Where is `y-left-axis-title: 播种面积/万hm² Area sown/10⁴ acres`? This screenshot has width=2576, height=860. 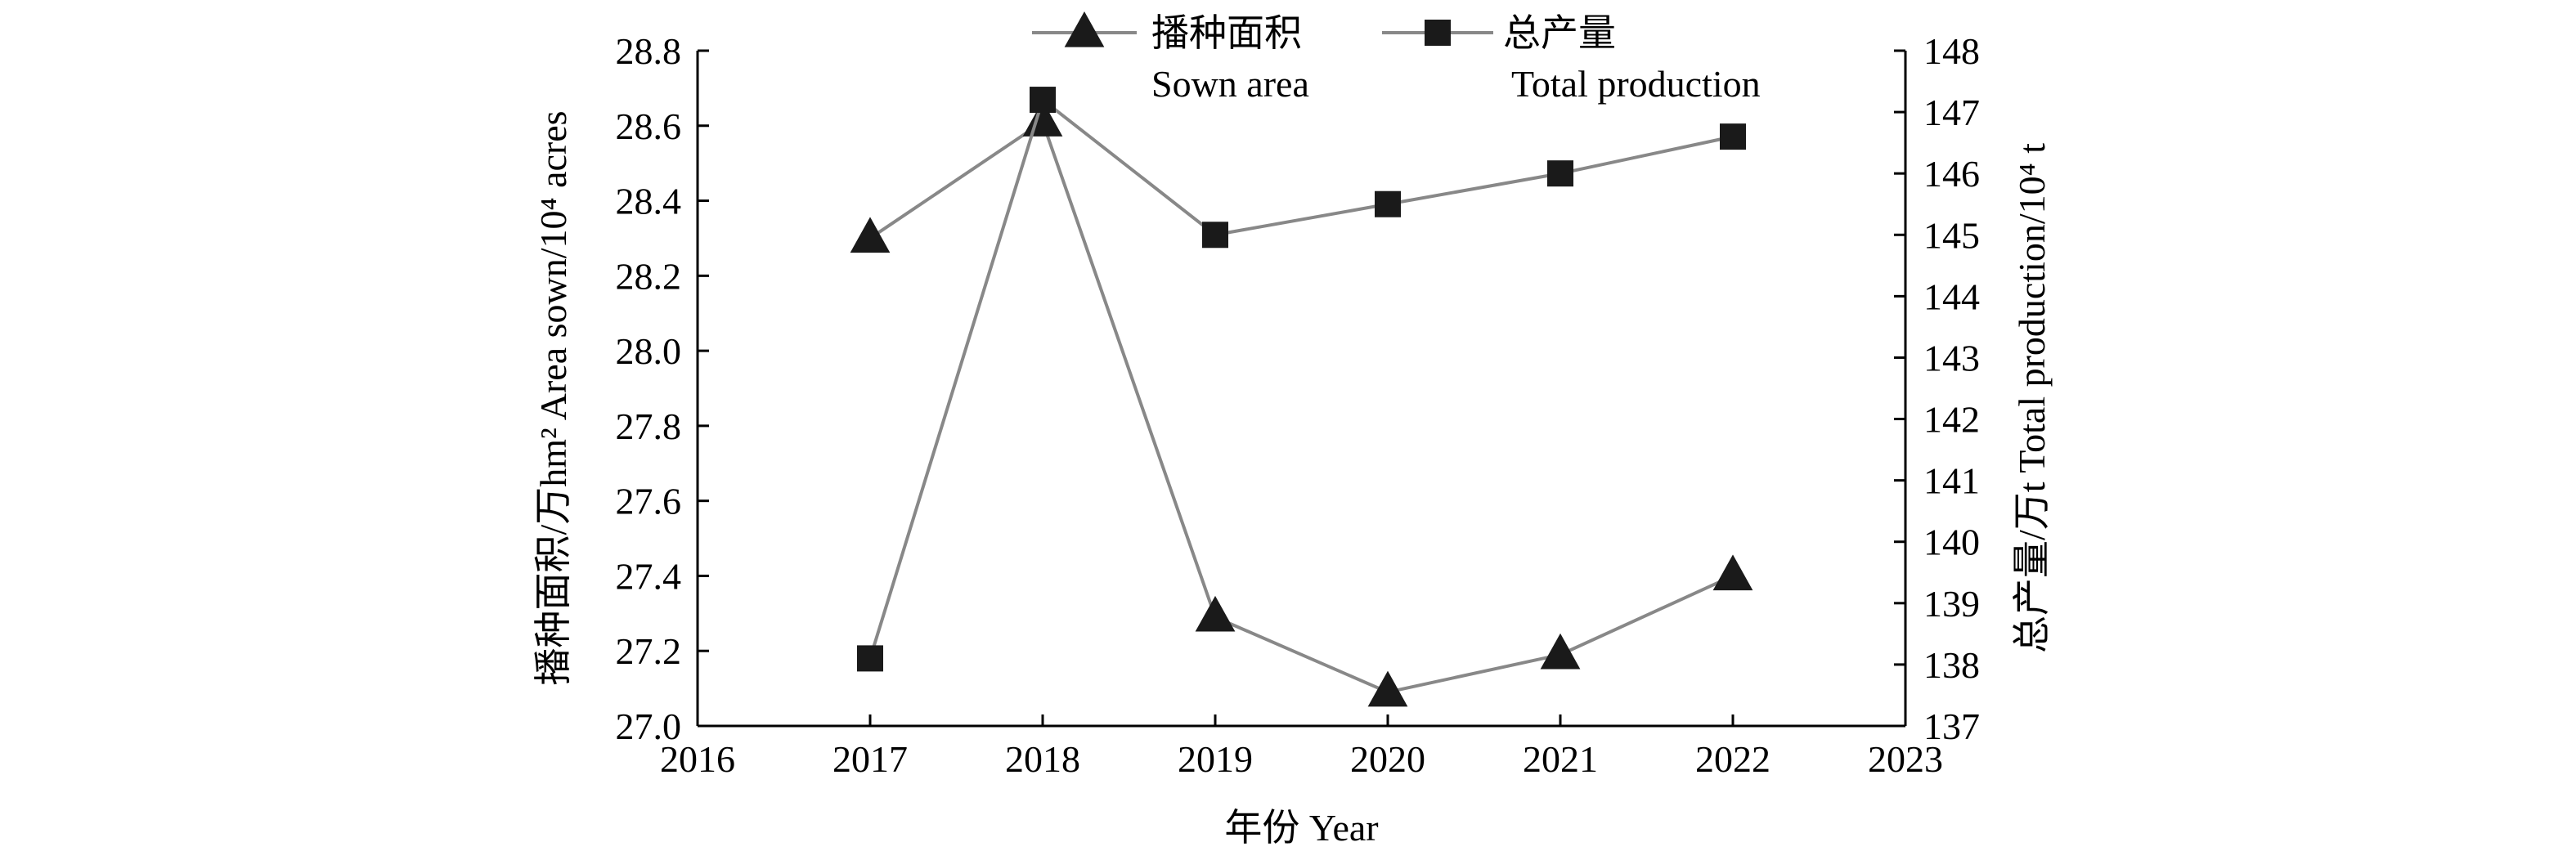
y-left-axis-title: 播种面积/万hm² Area sown/10⁴ acres is located at coordinates (553, 397).